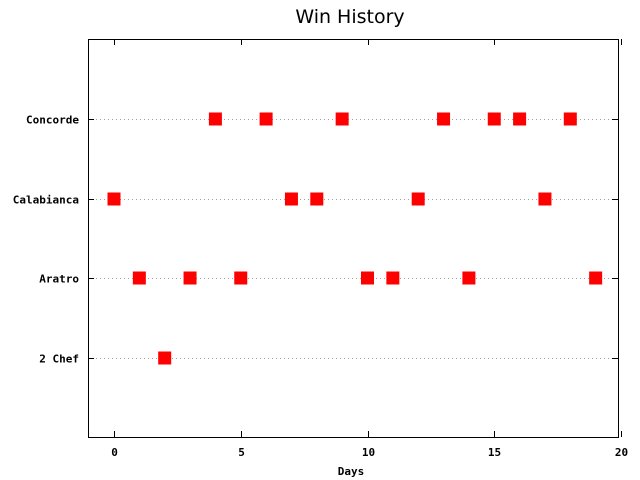 This screenshot has width=640, height=480. What do you see at coordinates (368, 452) in the screenshot?
I see `x-tick-label: 10` at bounding box center [368, 452].